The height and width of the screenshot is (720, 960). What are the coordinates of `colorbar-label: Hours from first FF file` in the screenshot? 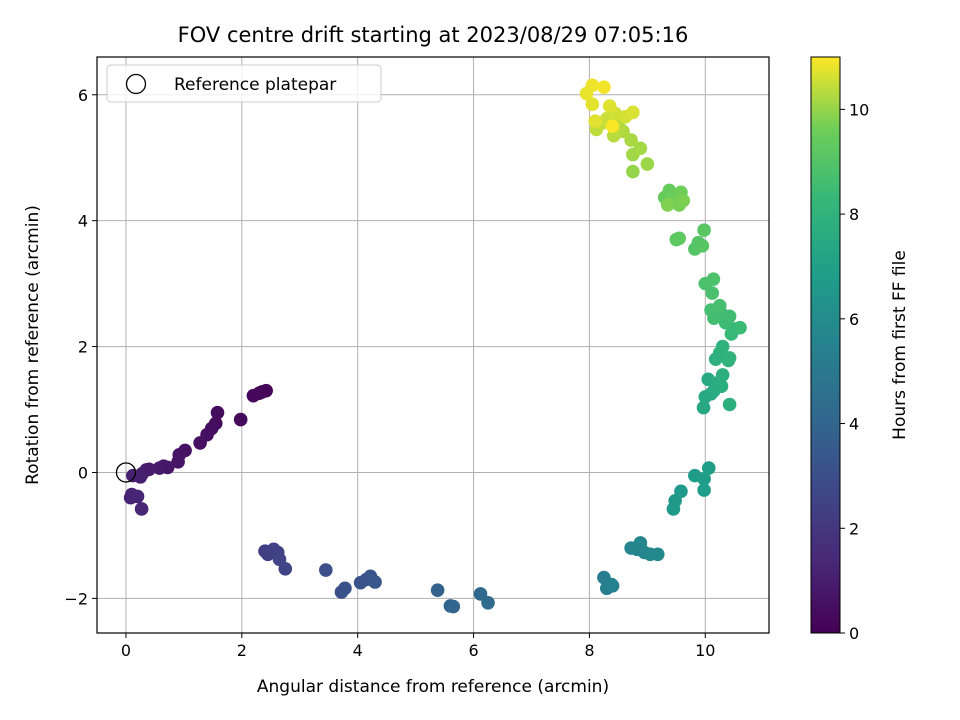 It's located at (900, 345).